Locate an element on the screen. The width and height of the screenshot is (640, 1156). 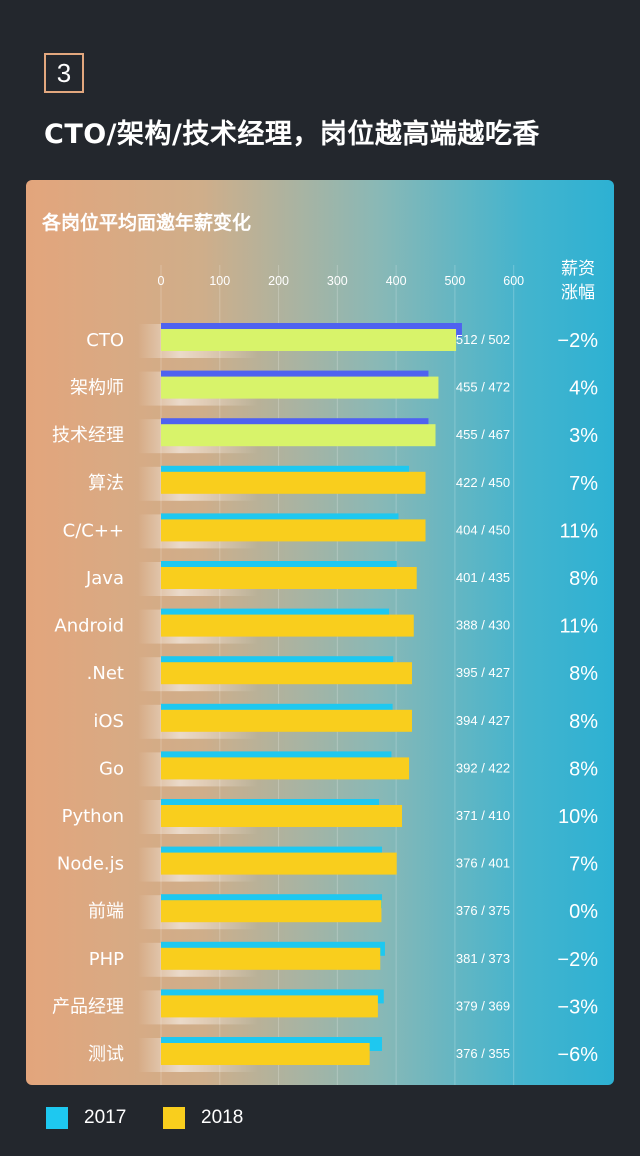
change-value: 3% is located at coordinates (583, 436).